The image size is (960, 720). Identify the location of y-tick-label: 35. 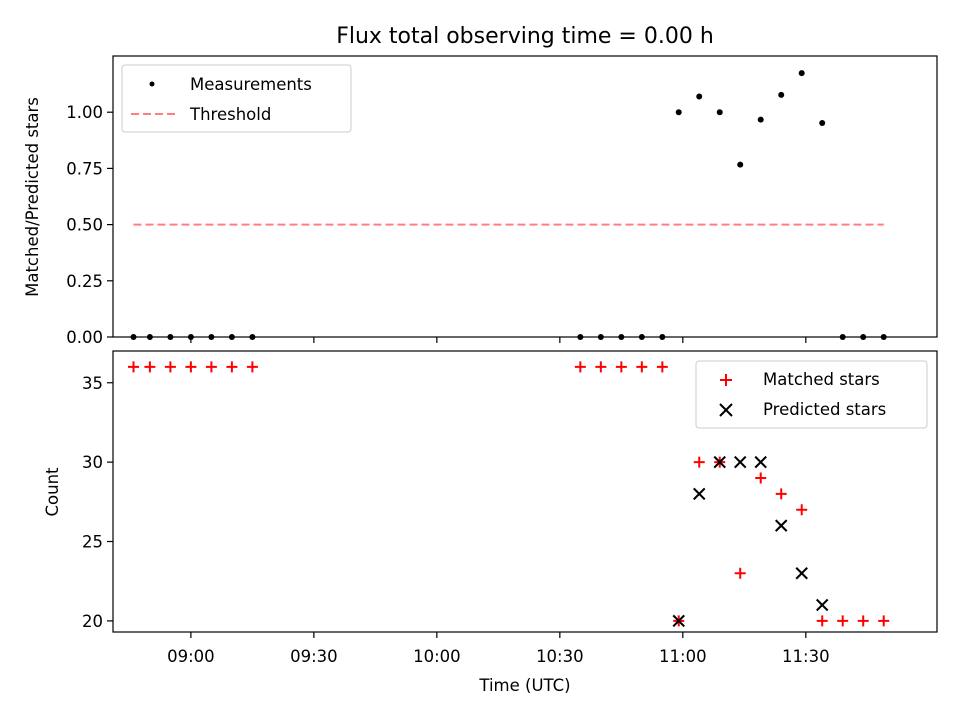
(92, 383).